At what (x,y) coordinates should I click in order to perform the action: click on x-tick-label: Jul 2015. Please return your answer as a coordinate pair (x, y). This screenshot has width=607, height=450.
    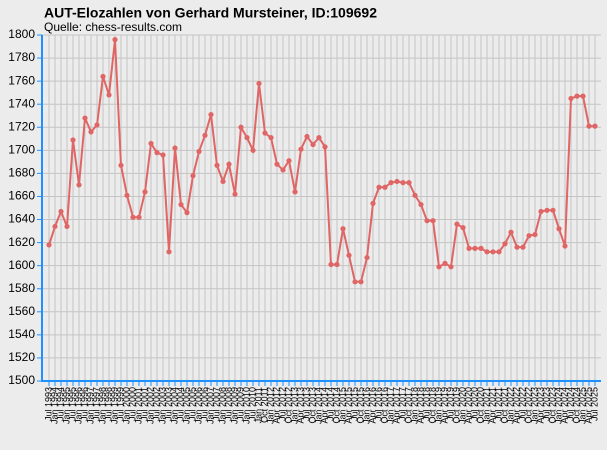
    Looking at the image, I should click on (354, 404).